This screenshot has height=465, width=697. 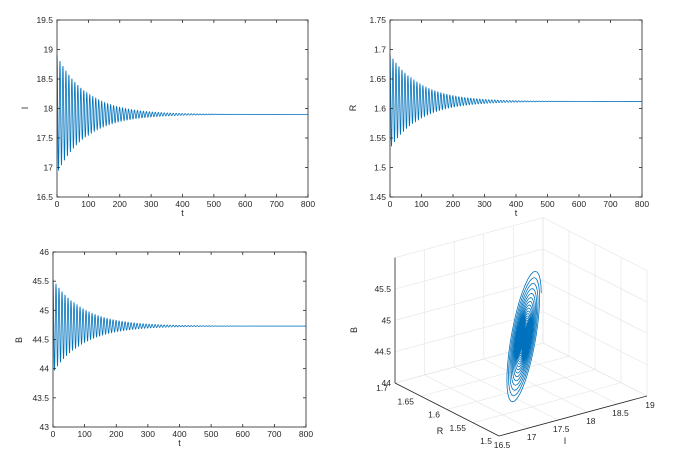 I want to click on series-line-b, so click(x=179, y=325).